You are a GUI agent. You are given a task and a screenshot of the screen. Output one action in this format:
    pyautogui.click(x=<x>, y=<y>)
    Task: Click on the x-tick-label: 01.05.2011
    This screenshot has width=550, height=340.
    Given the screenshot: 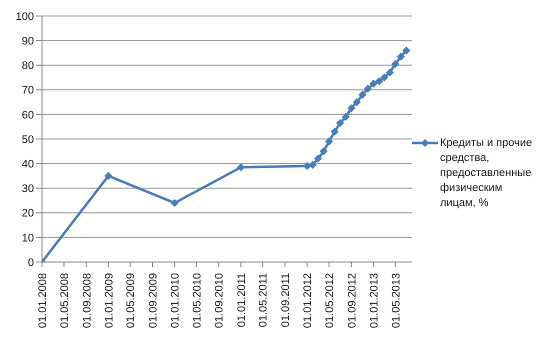 What is the action you would take?
    pyautogui.click(x=264, y=300)
    